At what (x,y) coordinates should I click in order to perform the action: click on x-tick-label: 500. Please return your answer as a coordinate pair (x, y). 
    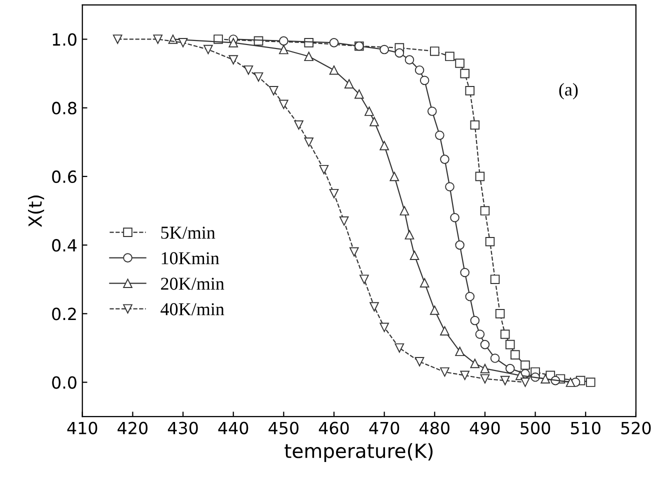
    Looking at the image, I should click on (535, 428).